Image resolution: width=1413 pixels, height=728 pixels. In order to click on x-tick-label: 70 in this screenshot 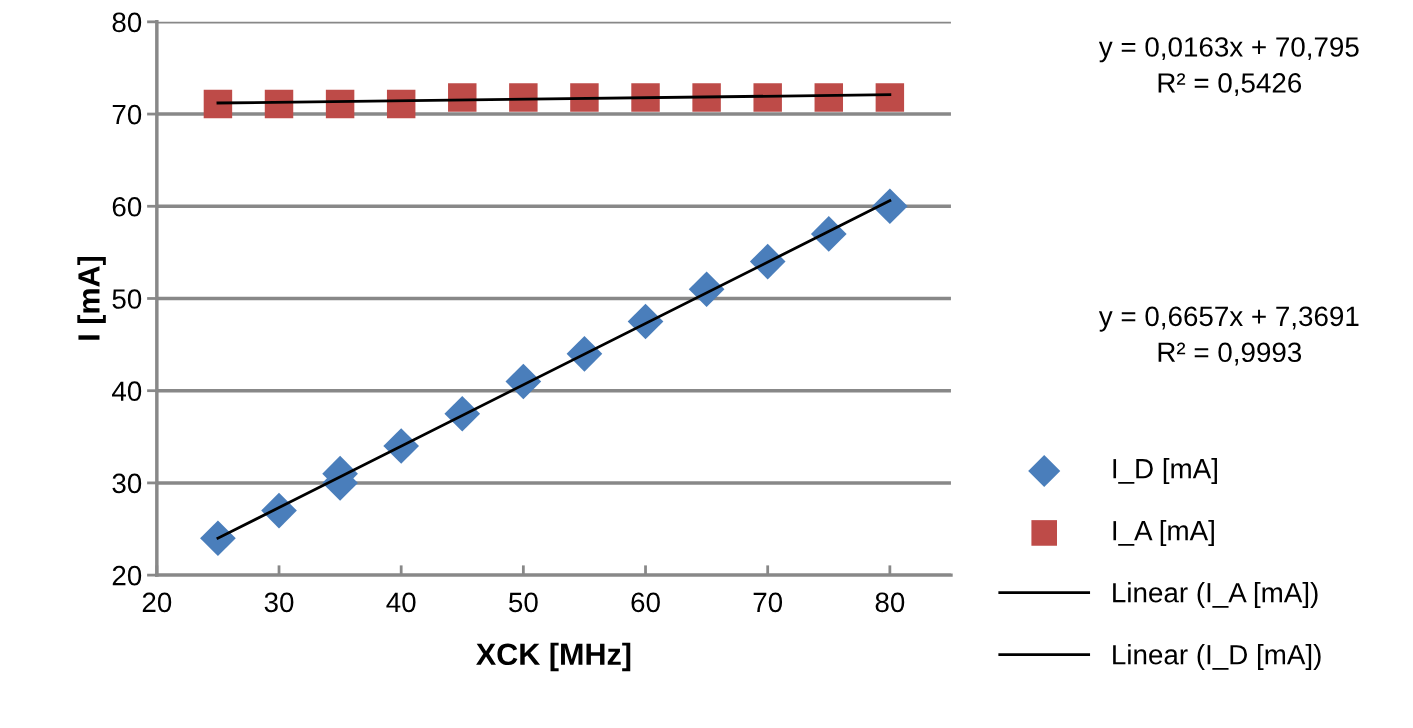, I will do `click(768, 602)`.